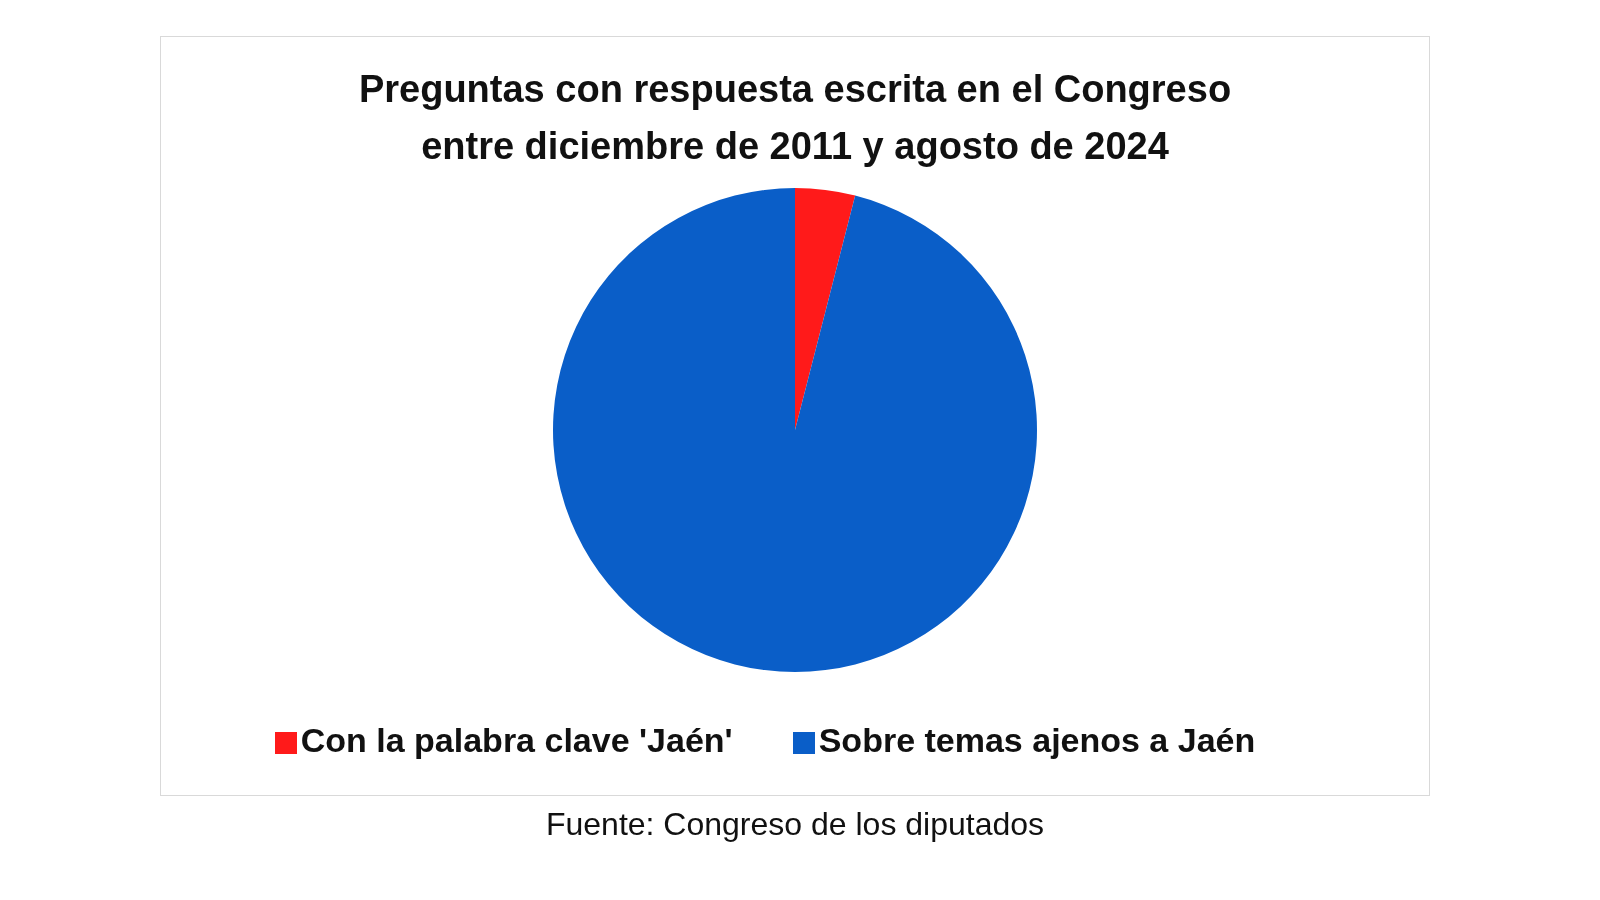 Image resolution: width=1600 pixels, height=900 pixels. What do you see at coordinates (516, 740) in the screenshot?
I see `legend-label: Con la palabra clave 'Jaén'` at bounding box center [516, 740].